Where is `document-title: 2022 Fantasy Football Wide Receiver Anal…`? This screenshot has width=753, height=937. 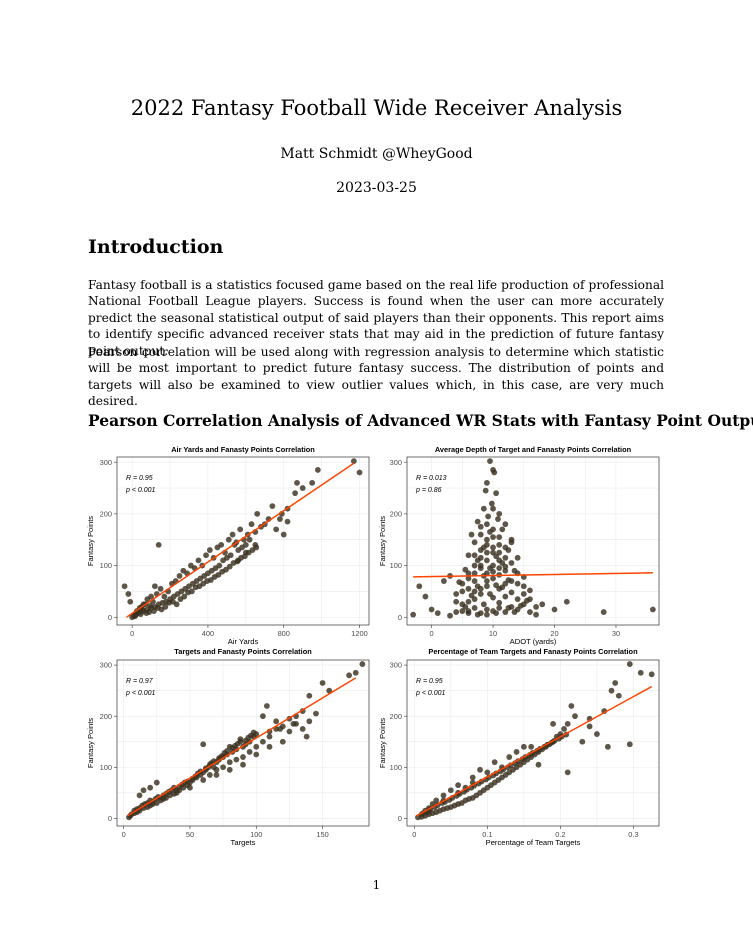 document-title: 2022 Fantasy Football Wide Receiver Anal… is located at coordinates (376, 108).